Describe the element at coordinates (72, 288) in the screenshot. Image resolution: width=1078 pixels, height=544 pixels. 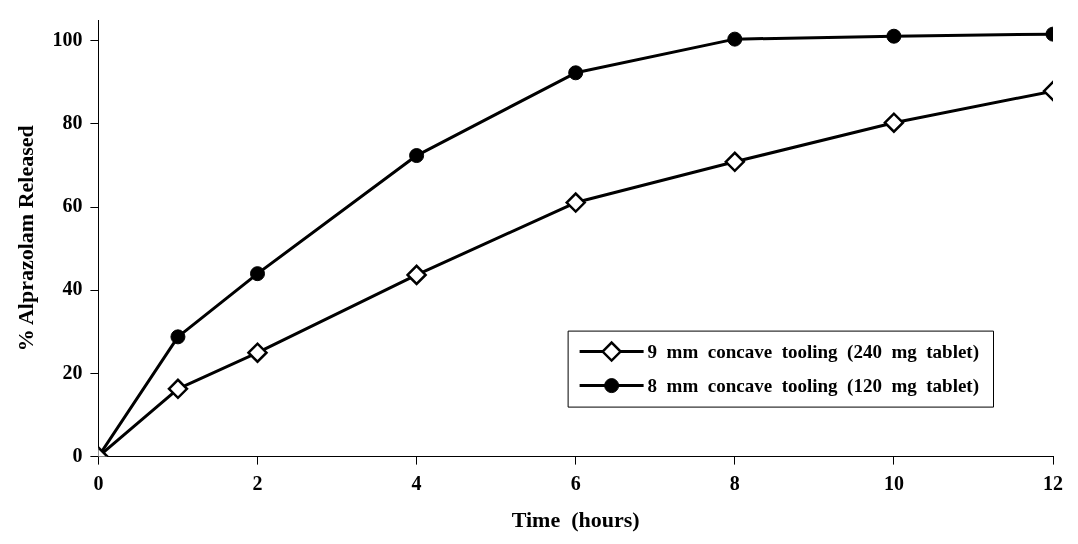
I see `y-tick-label: 40` at that location.